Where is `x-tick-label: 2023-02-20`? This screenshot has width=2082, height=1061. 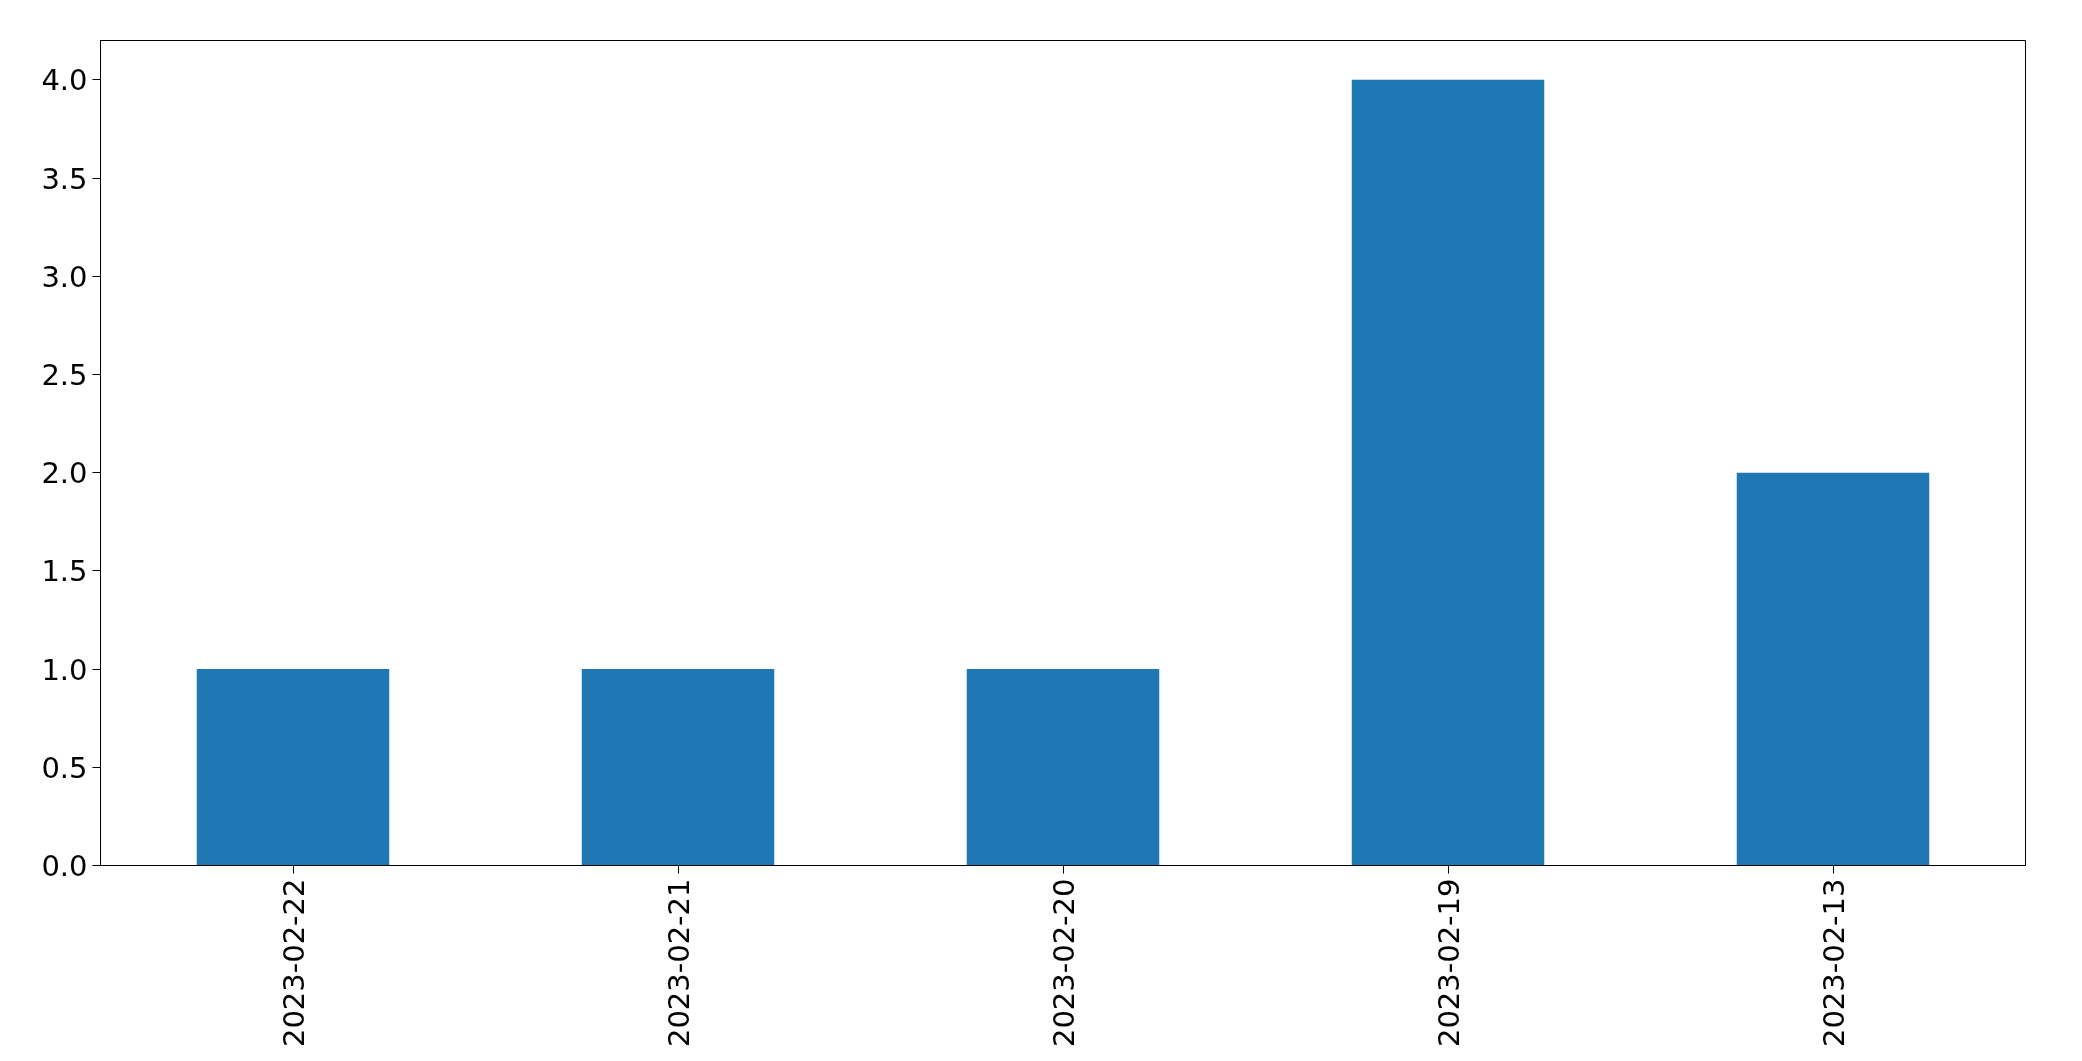 x-tick-label: 2023-02-20 is located at coordinates (1063, 963).